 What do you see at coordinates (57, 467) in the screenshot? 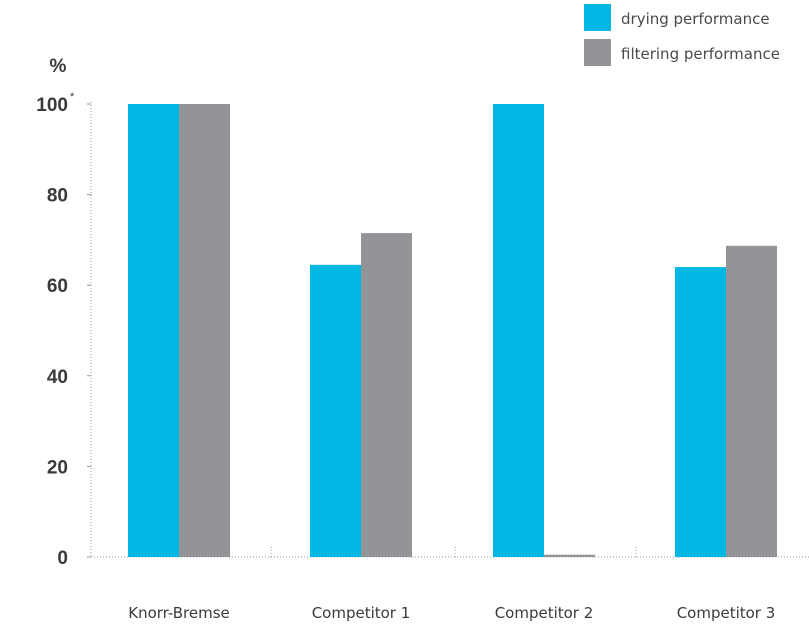
I see `y-tick-label: 20` at bounding box center [57, 467].